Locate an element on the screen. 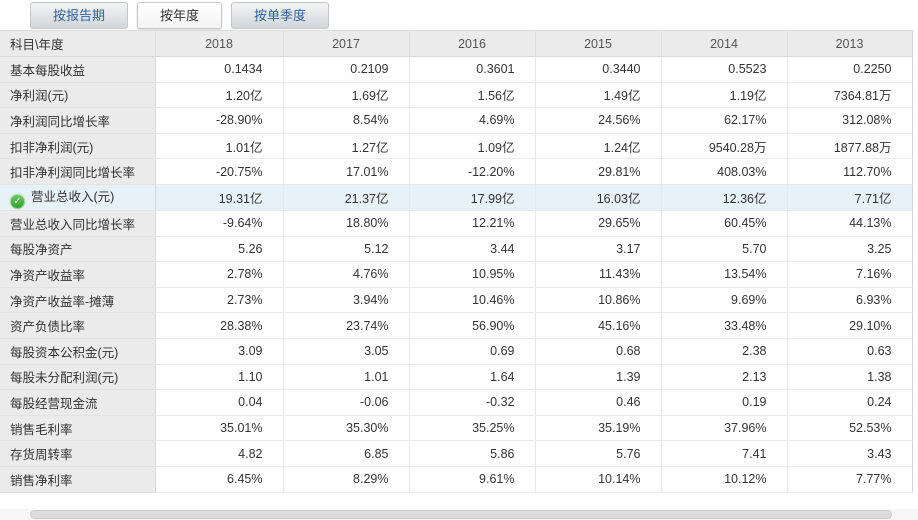 This screenshot has height=520, width=918. cell-value: 37.96% is located at coordinates (723, 428).